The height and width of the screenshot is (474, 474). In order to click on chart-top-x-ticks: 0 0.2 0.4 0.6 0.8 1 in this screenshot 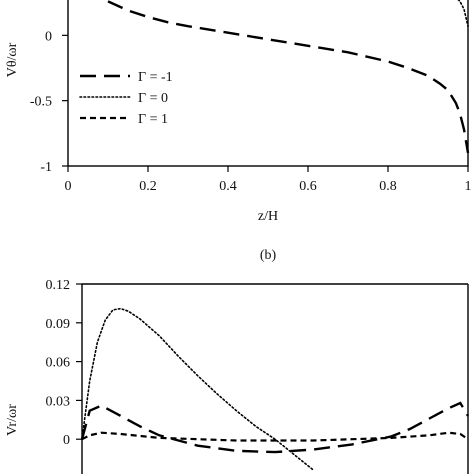, I will do `click(268, 180)`.